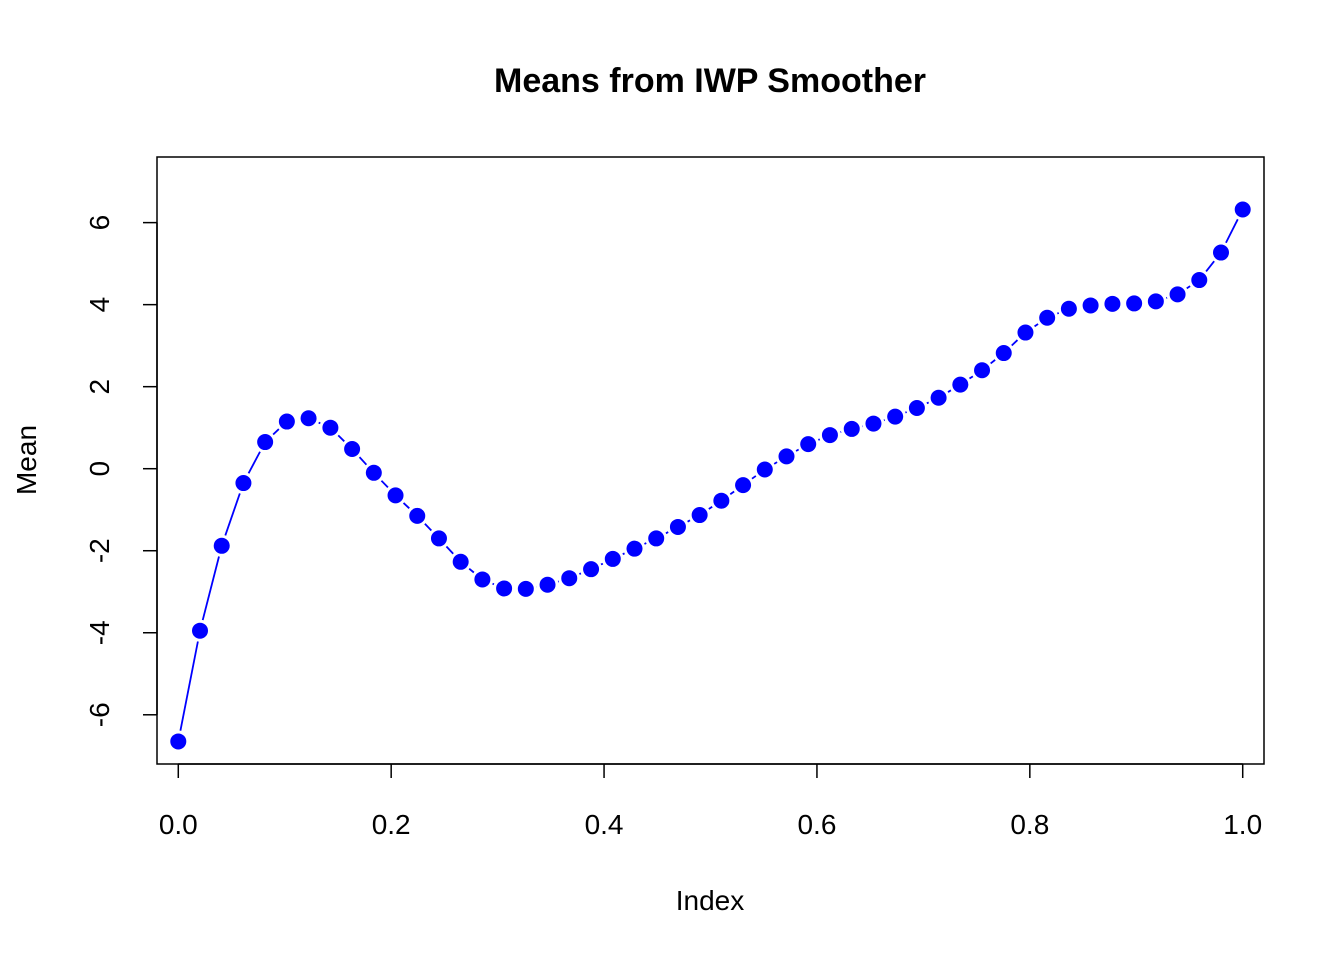 The width and height of the screenshot is (1344, 960). What do you see at coordinates (1242, 824) in the screenshot?
I see `x-tick-label: 1.0` at bounding box center [1242, 824].